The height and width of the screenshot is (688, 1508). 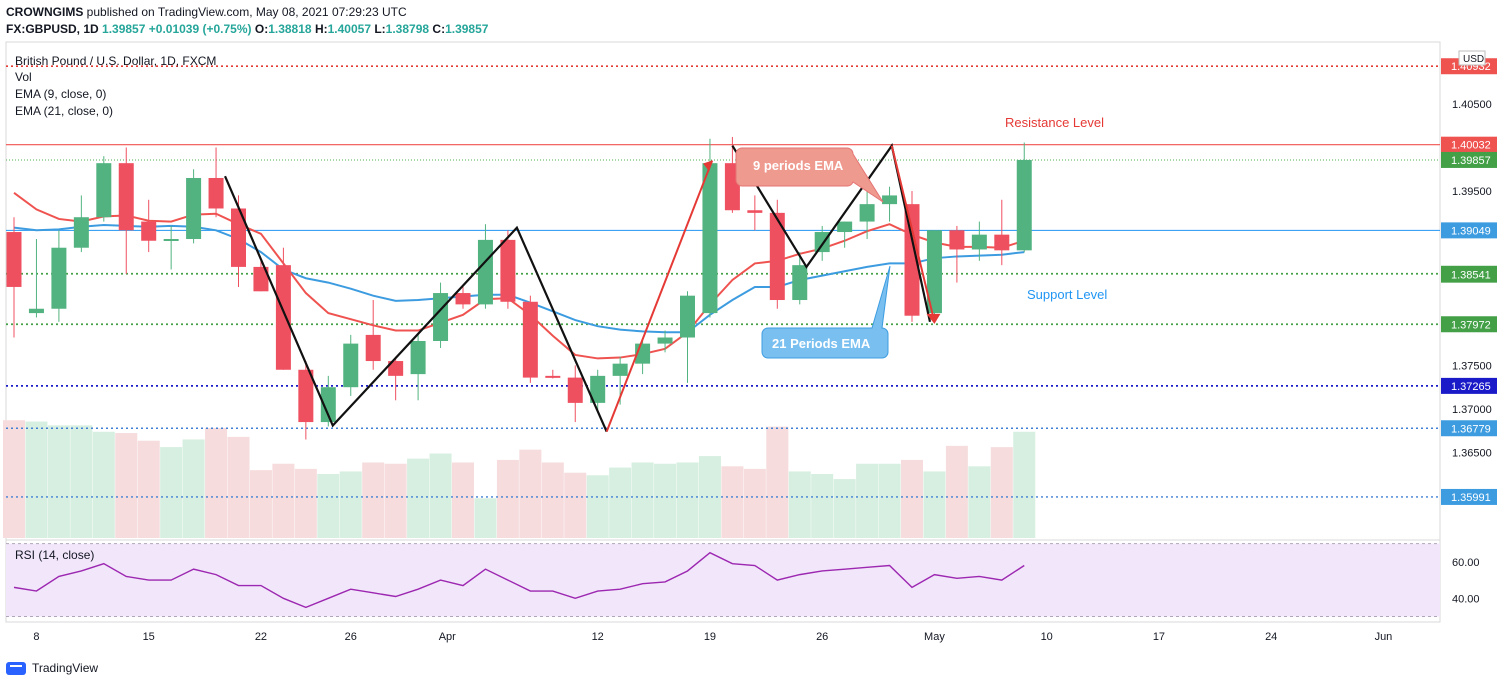 I want to click on currency-label: USD, so click(x=1473, y=59).